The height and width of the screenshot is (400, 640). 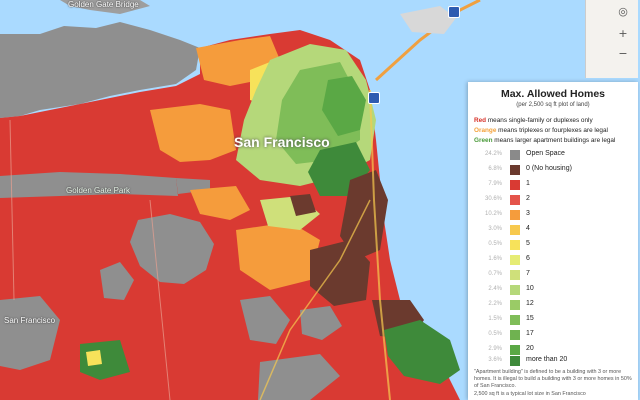 I want to click on legend-row: 0.7% 7, so click(x=553, y=275).